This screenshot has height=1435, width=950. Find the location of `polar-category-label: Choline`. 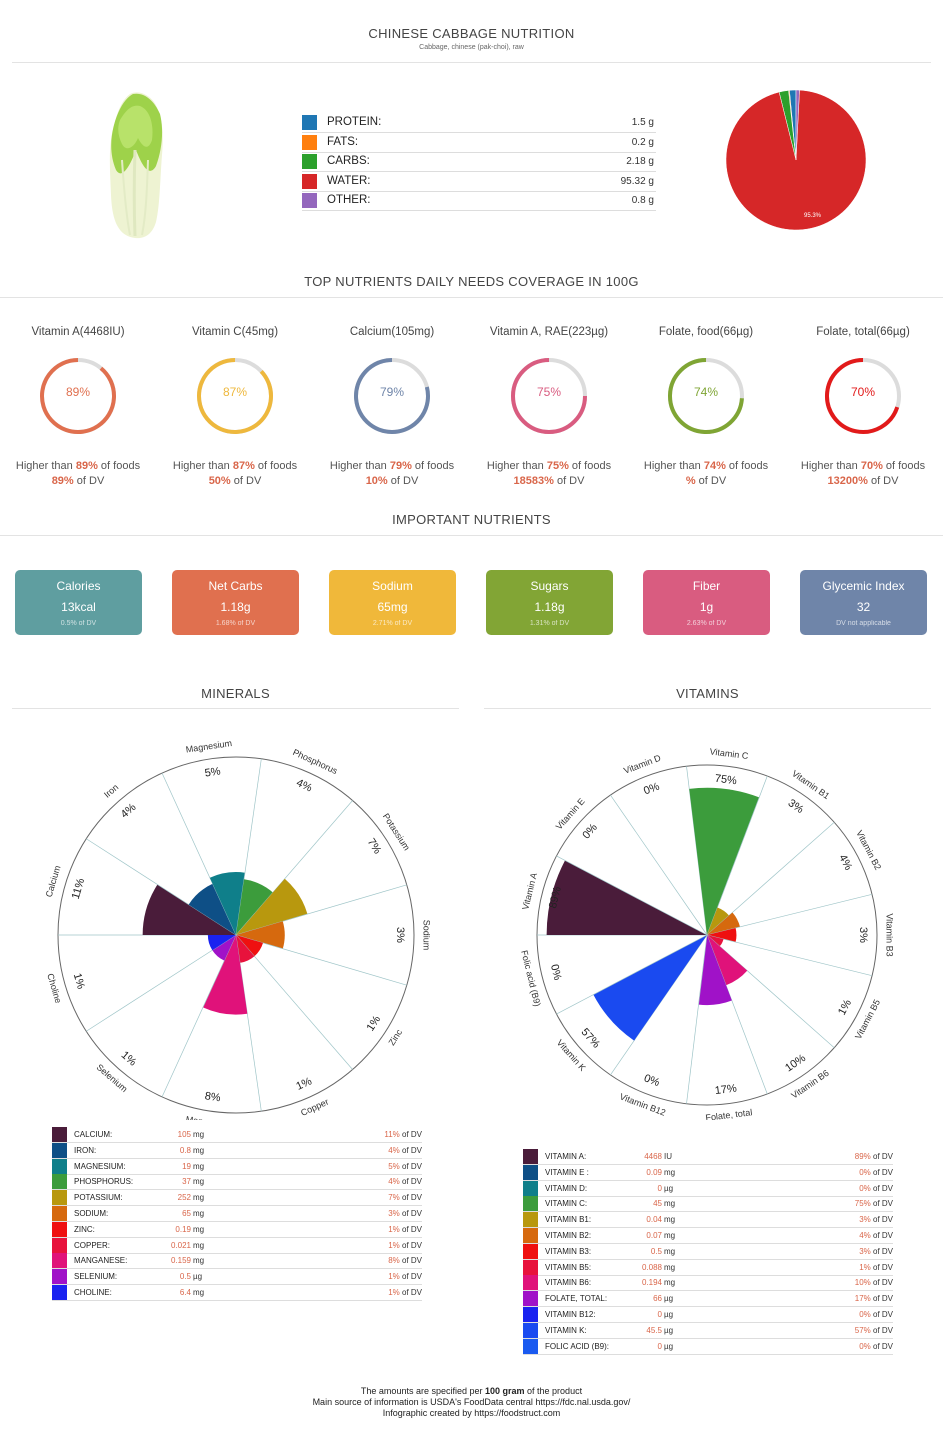

polar-category-label: Choline is located at coordinates (54, 988).